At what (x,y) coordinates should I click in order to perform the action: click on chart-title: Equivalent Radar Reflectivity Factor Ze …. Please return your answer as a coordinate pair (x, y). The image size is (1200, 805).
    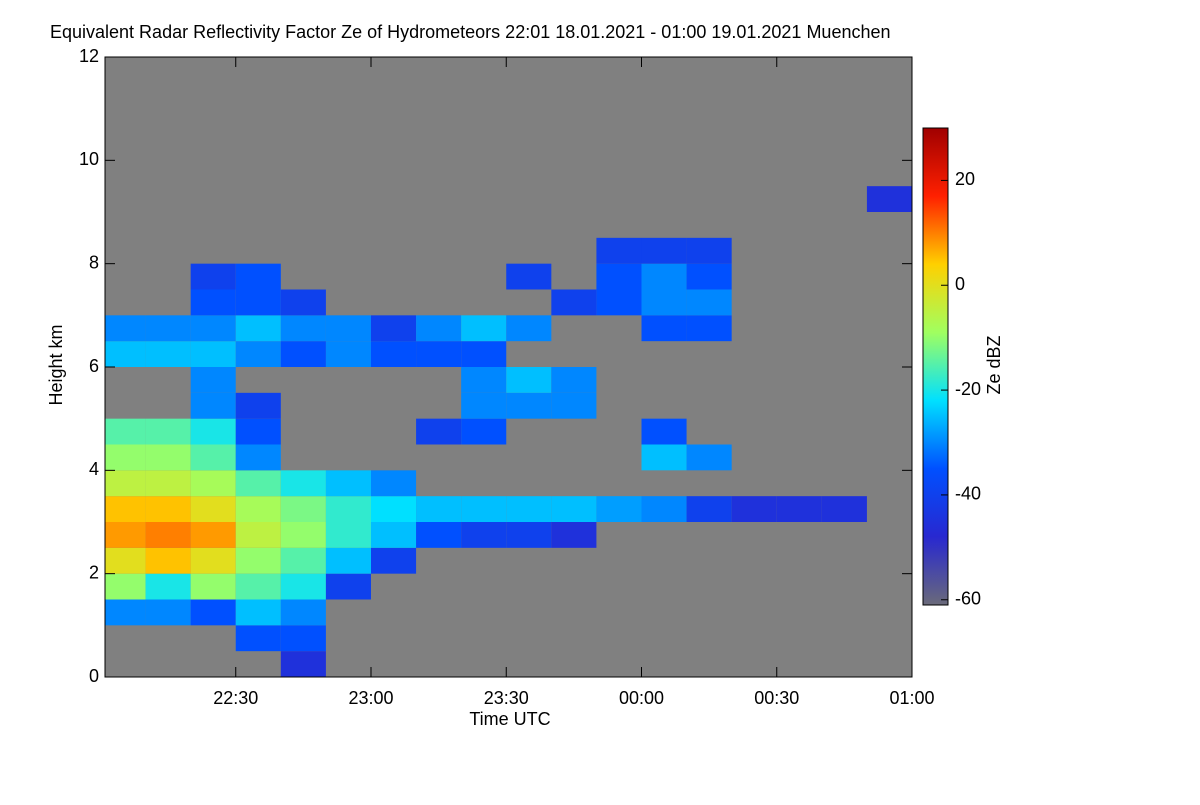
    Looking at the image, I should click on (470, 32).